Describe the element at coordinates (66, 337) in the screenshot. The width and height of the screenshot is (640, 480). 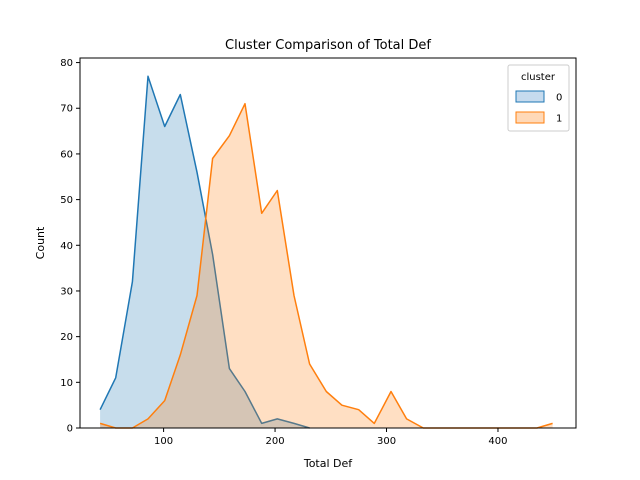
I see `y-tick-label: 20` at that location.